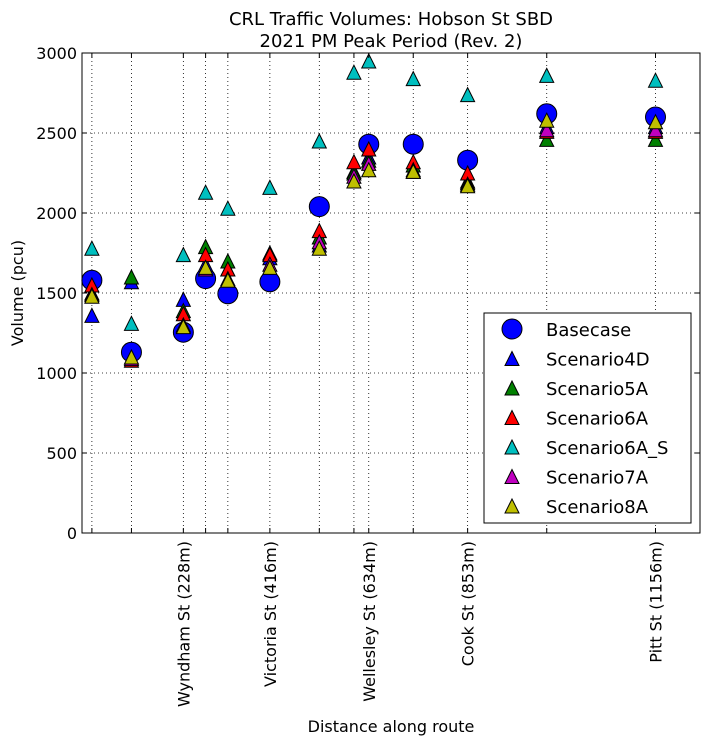 The height and width of the screenshot is (745, 710). Describe the element at coordinates (656, 602) in the screenshot. I see `x-tick-label: Pitt St (1156m)` at that location.